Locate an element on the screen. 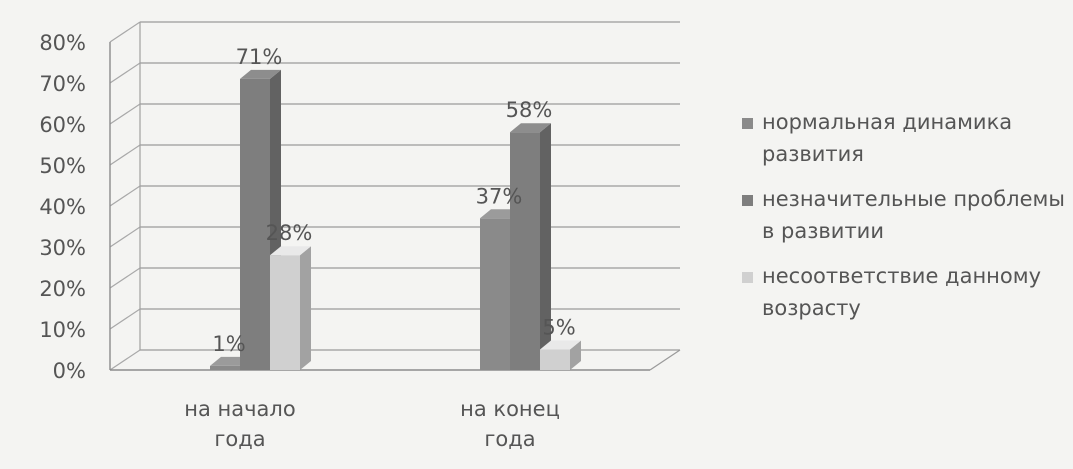 Image resolution: width=1073 pixels, height=469 pixels. y-tick-label: 80% is located at coordinates (62, 43).